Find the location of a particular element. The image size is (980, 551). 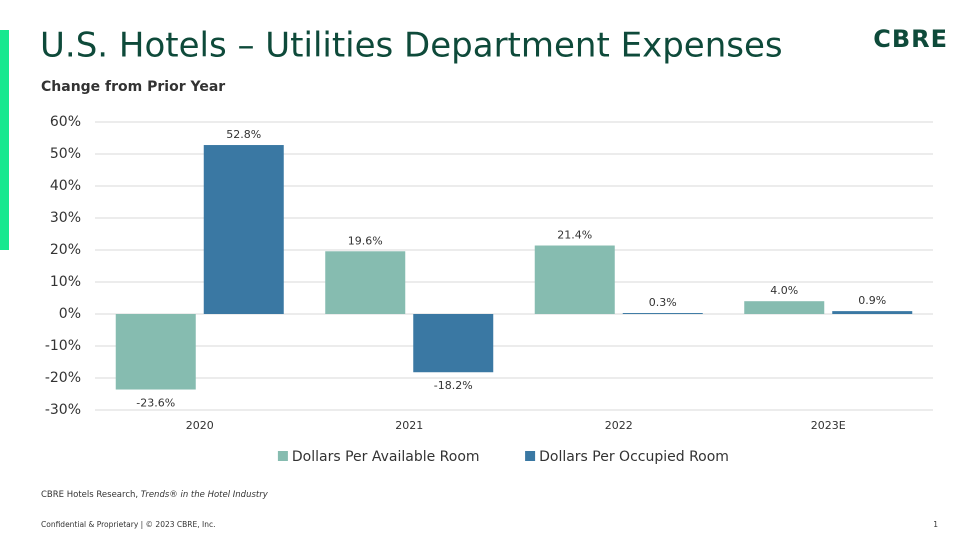

page-number: 1 is located at coordinates (935, 524).